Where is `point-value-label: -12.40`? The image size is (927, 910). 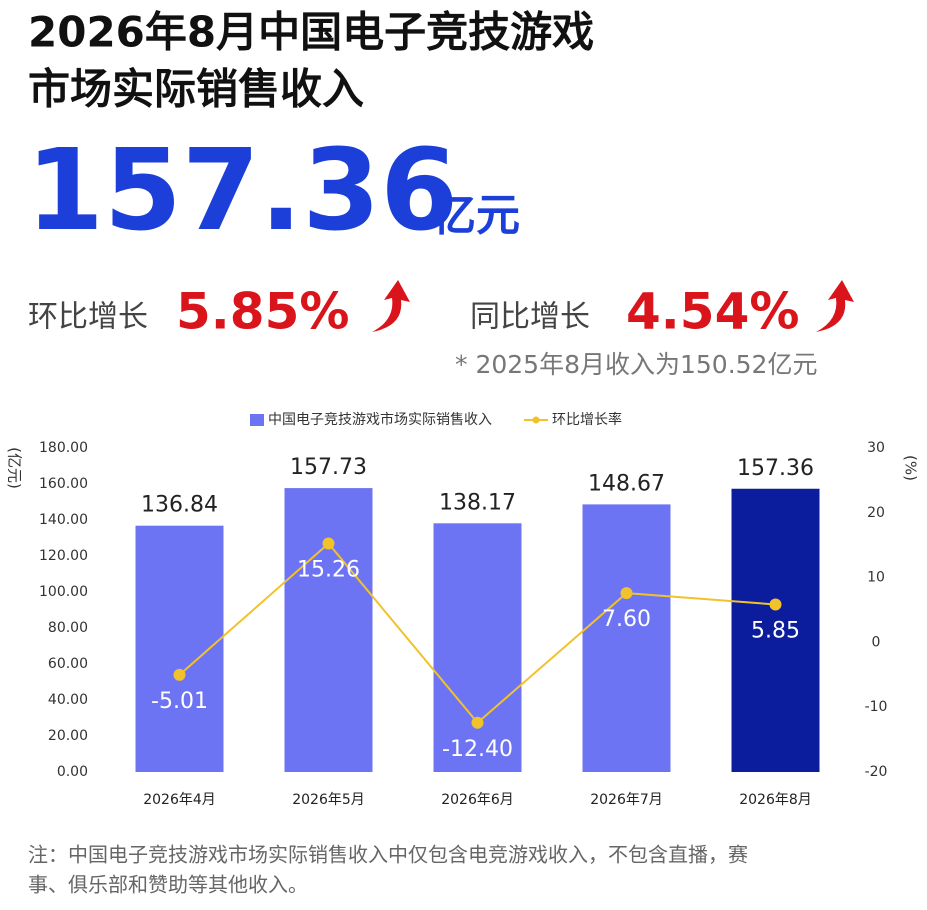
point-value-label: -12.40 is located at coordinates (477, 749).